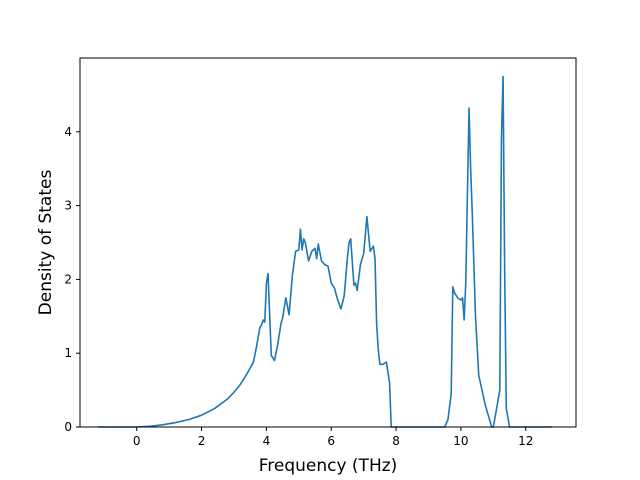 The width and height of the screenshot is (640, 480). What do you see at coordinates (68, 206) in the screenshot?
I see `y-tick-label: 3` at bounding box center [68, 206].